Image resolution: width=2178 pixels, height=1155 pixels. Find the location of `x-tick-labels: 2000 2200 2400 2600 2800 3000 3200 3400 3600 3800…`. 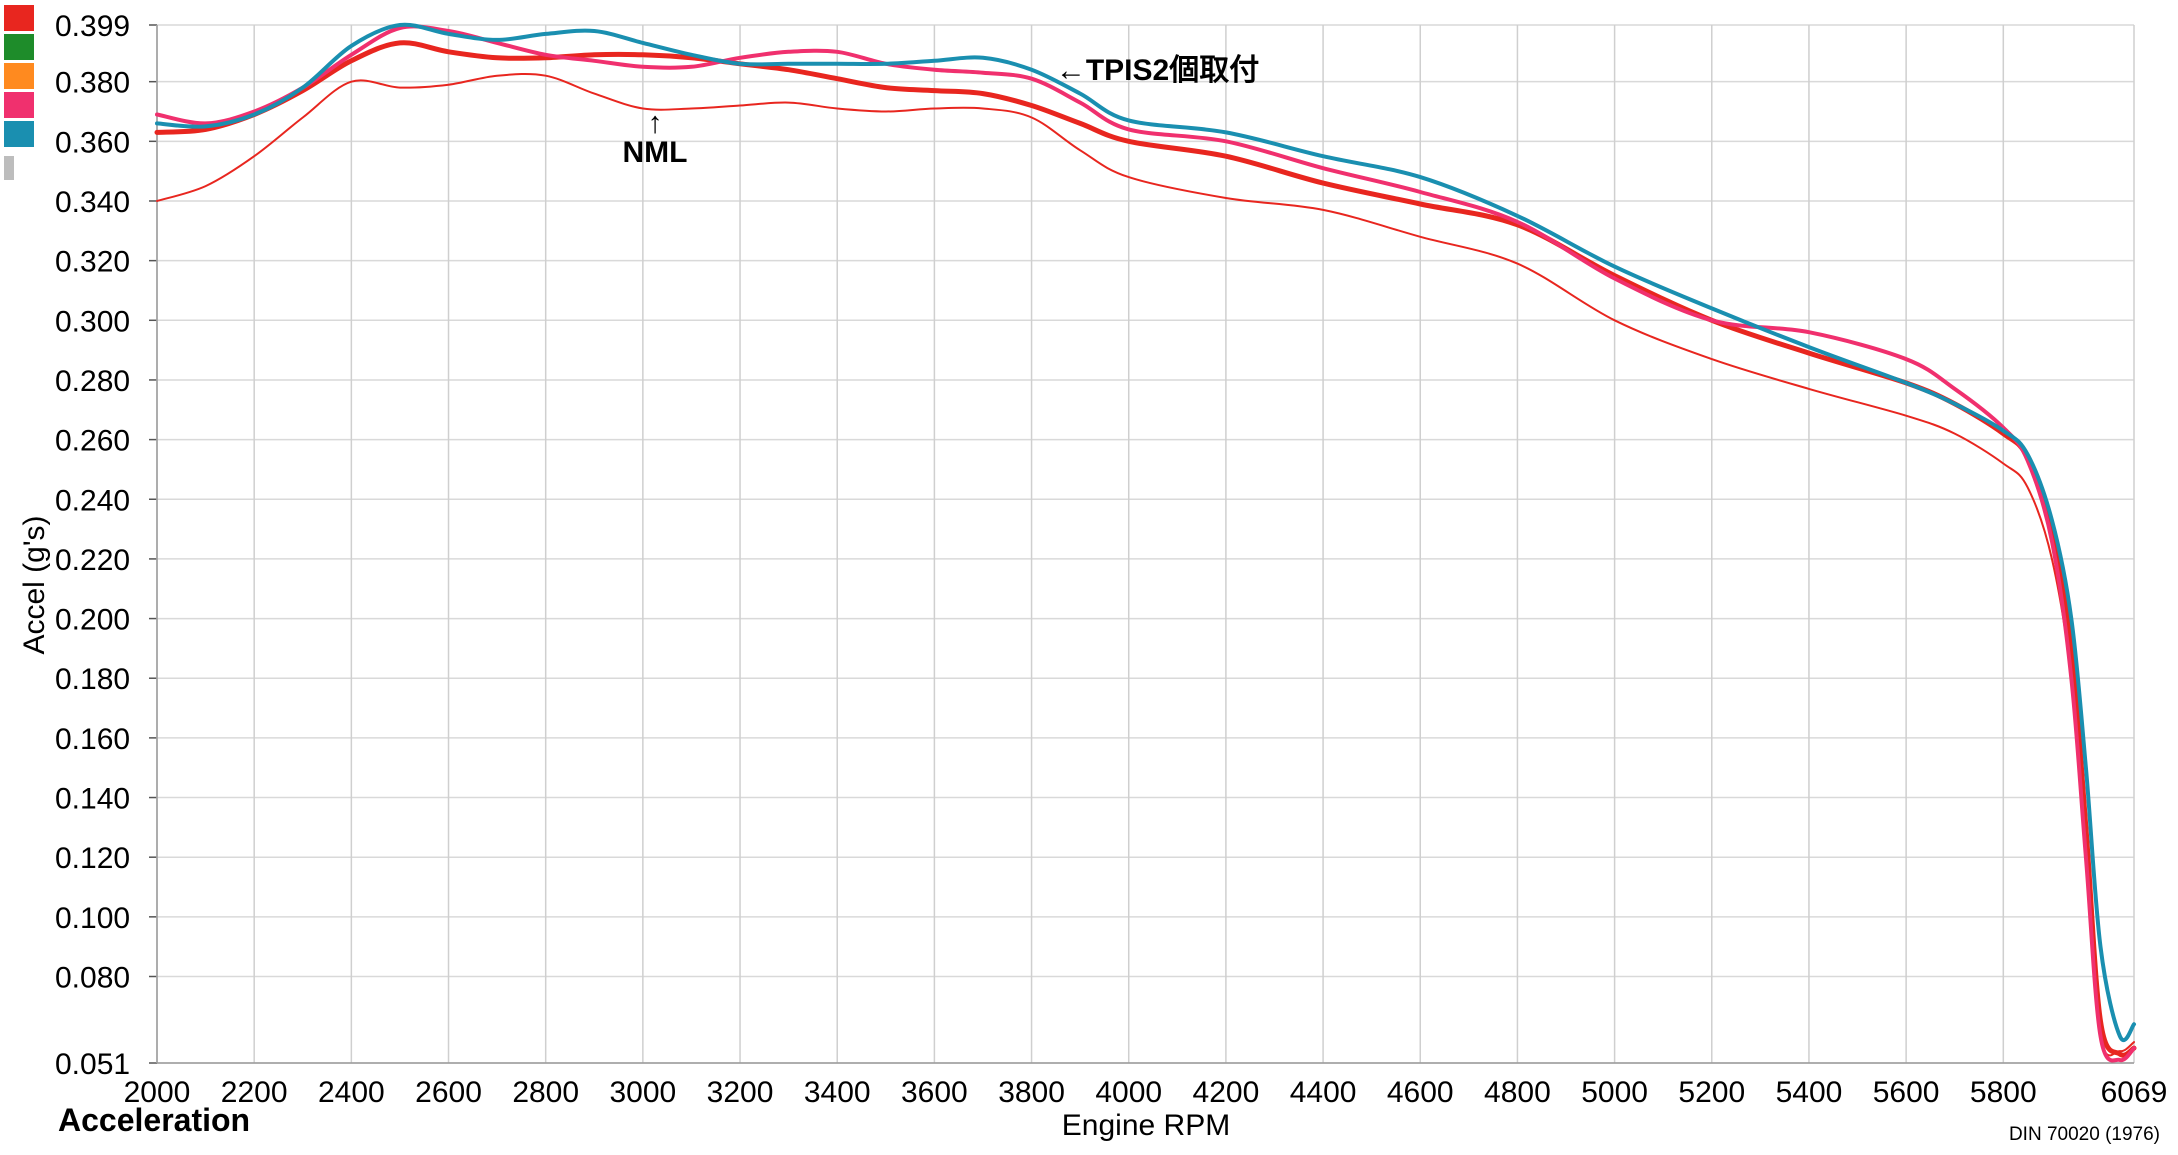

x-tick-labels: 2000 2200 2400 2600 2800 3000 3200 3400 3600 3800… is located at coordinates (1146, 1092).